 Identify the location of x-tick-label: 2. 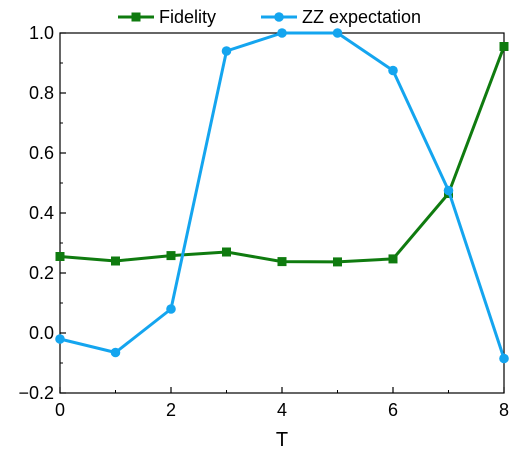
(171, 410).